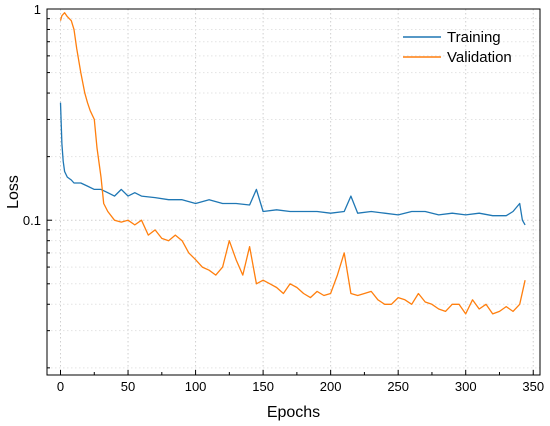 Image resolution: width=550 pixels, height=426 pixels. Describe the element at coordinates (196, 386) in the screenshot. I see `x-tick-label: 100` at that location.